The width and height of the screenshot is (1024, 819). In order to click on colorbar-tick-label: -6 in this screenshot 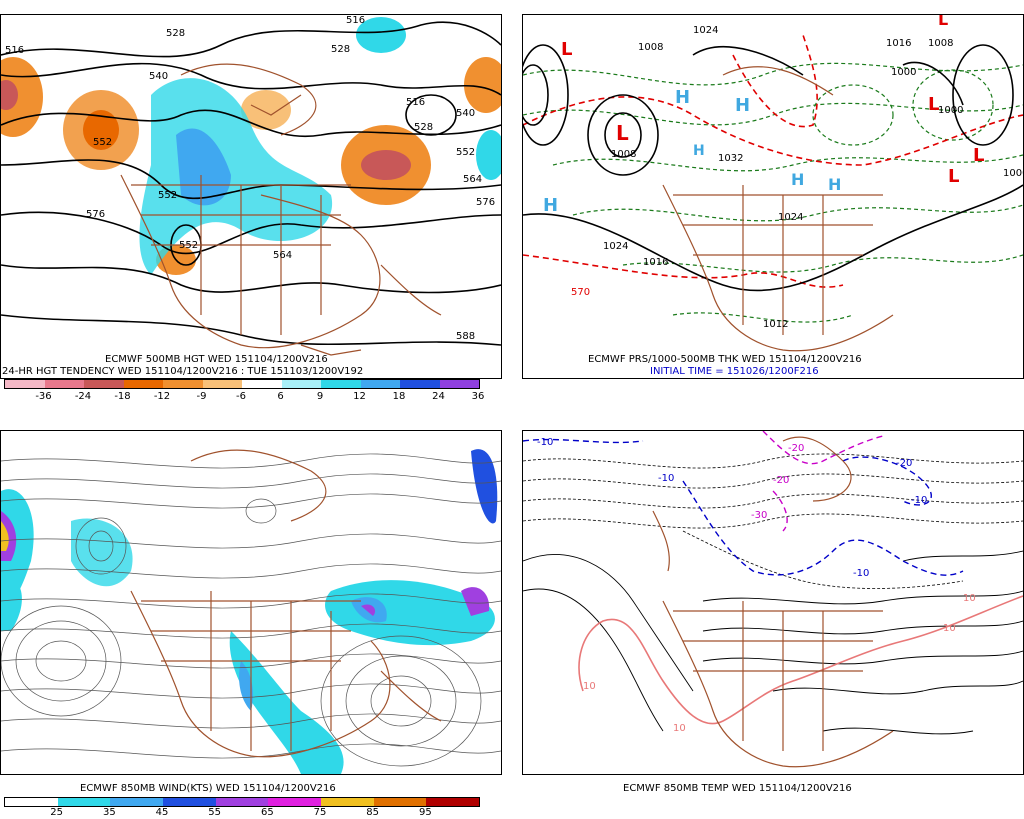, I will do `click(241, 396)`.